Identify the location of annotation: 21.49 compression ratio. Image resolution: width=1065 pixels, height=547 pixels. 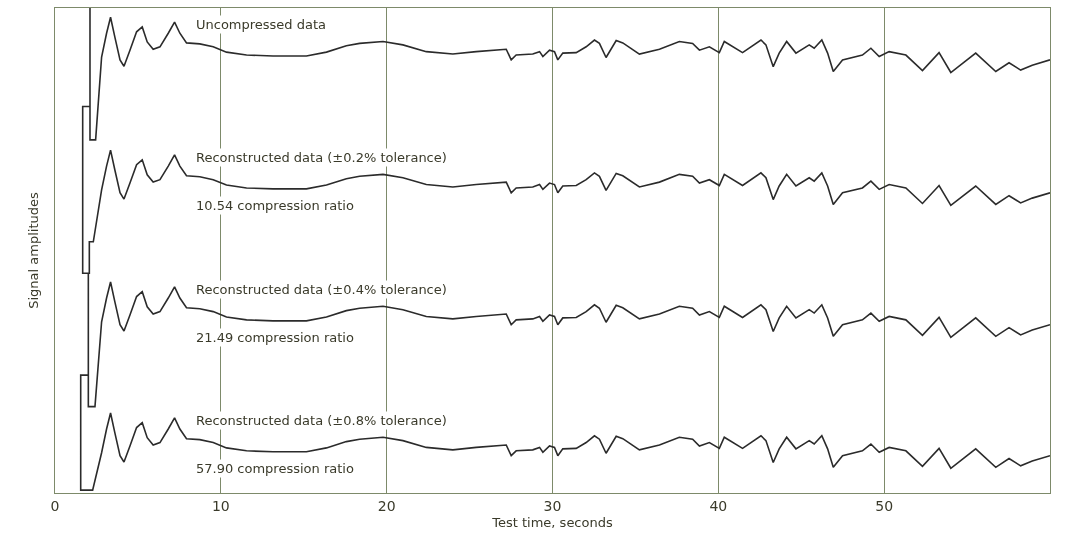
(275, 337).